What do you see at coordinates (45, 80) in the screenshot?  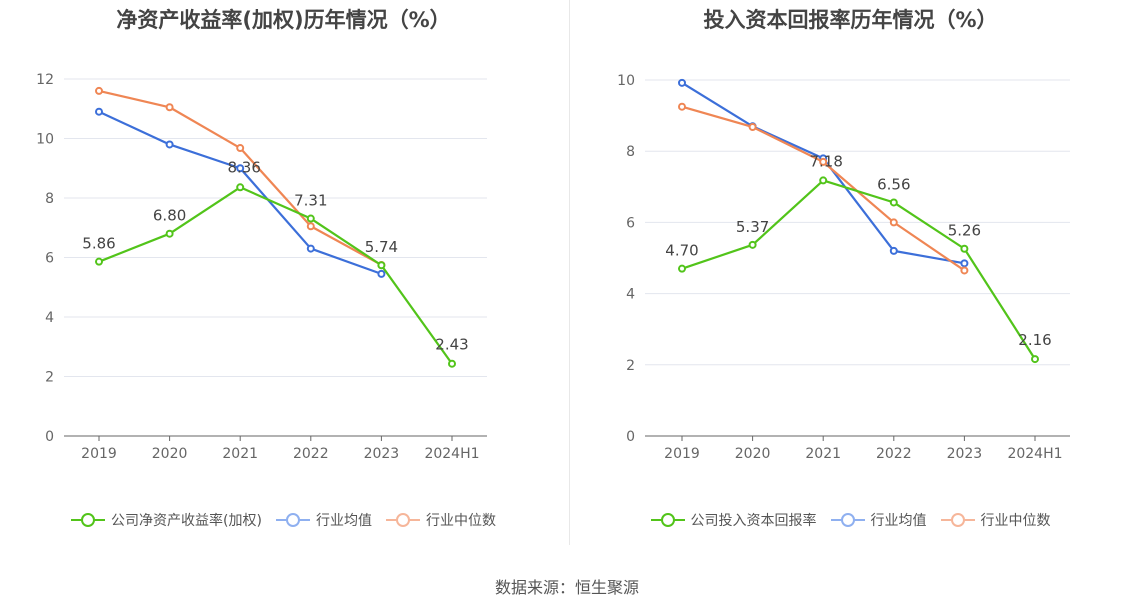 I see `roe-y-tick-label: 12` at bounding box center [45, 80].